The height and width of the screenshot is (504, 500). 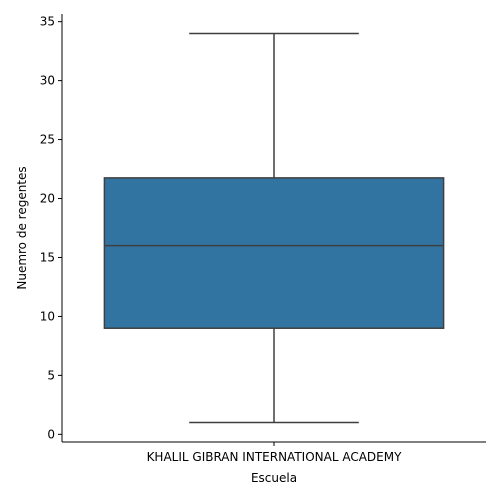 What do you see at coordinates (47, 316) in the screenshot?
I see `y-tick-label: 10` at bounding box center [47, 316].